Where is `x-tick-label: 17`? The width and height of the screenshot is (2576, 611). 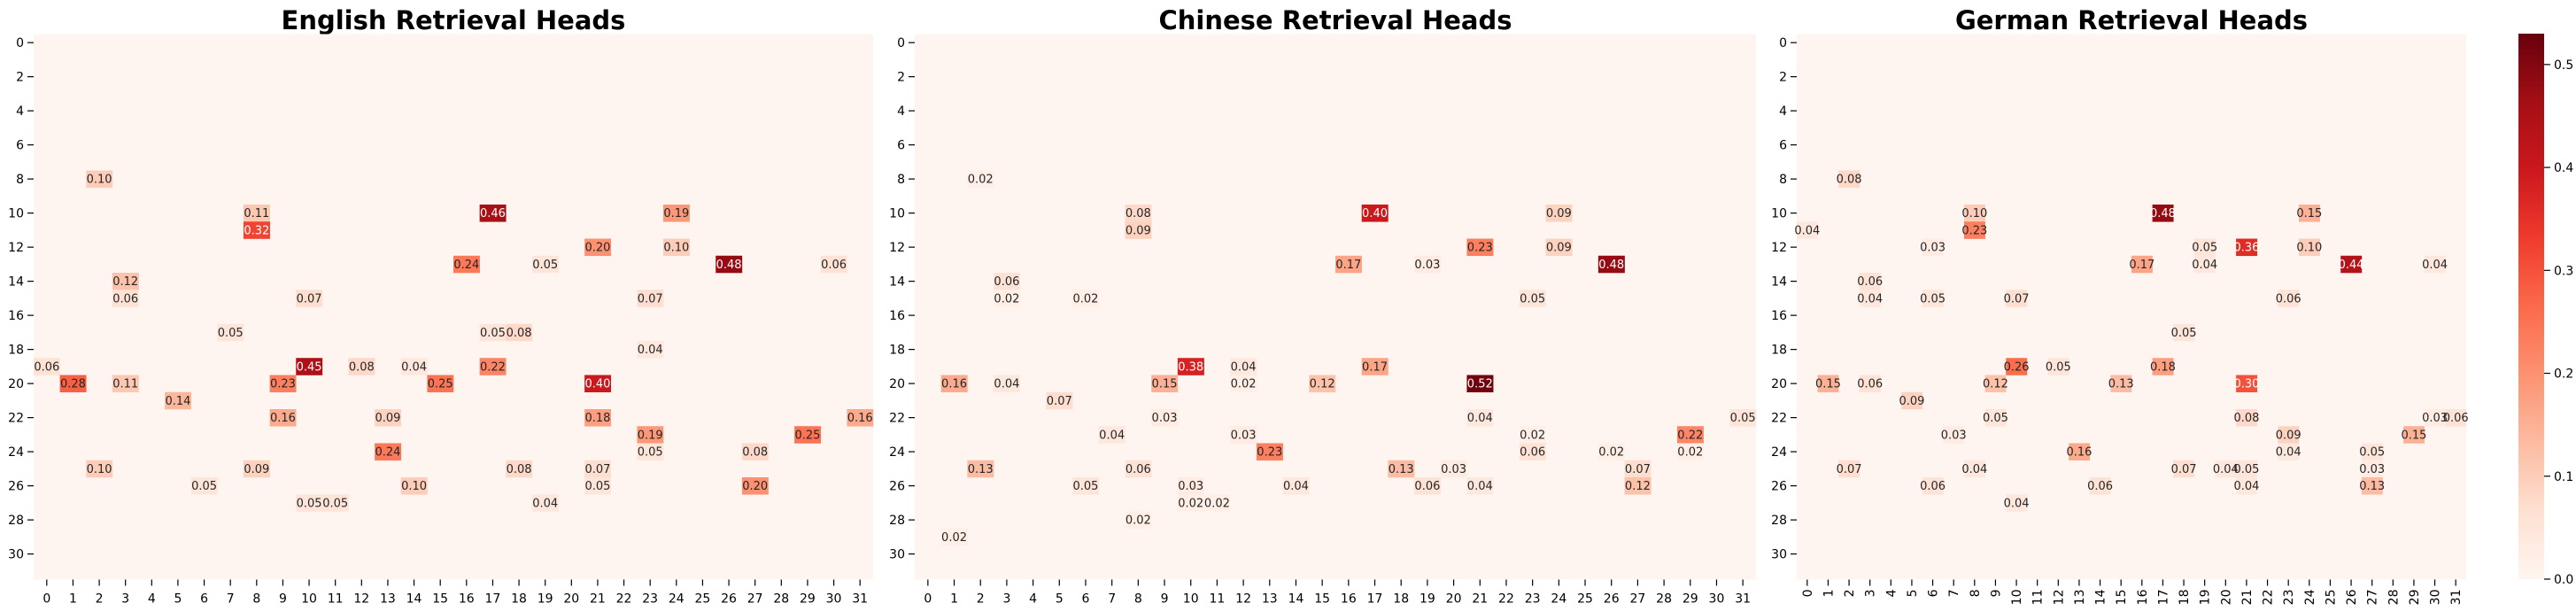 x-tick-label: 17 is located at coordinates (1375, 599).